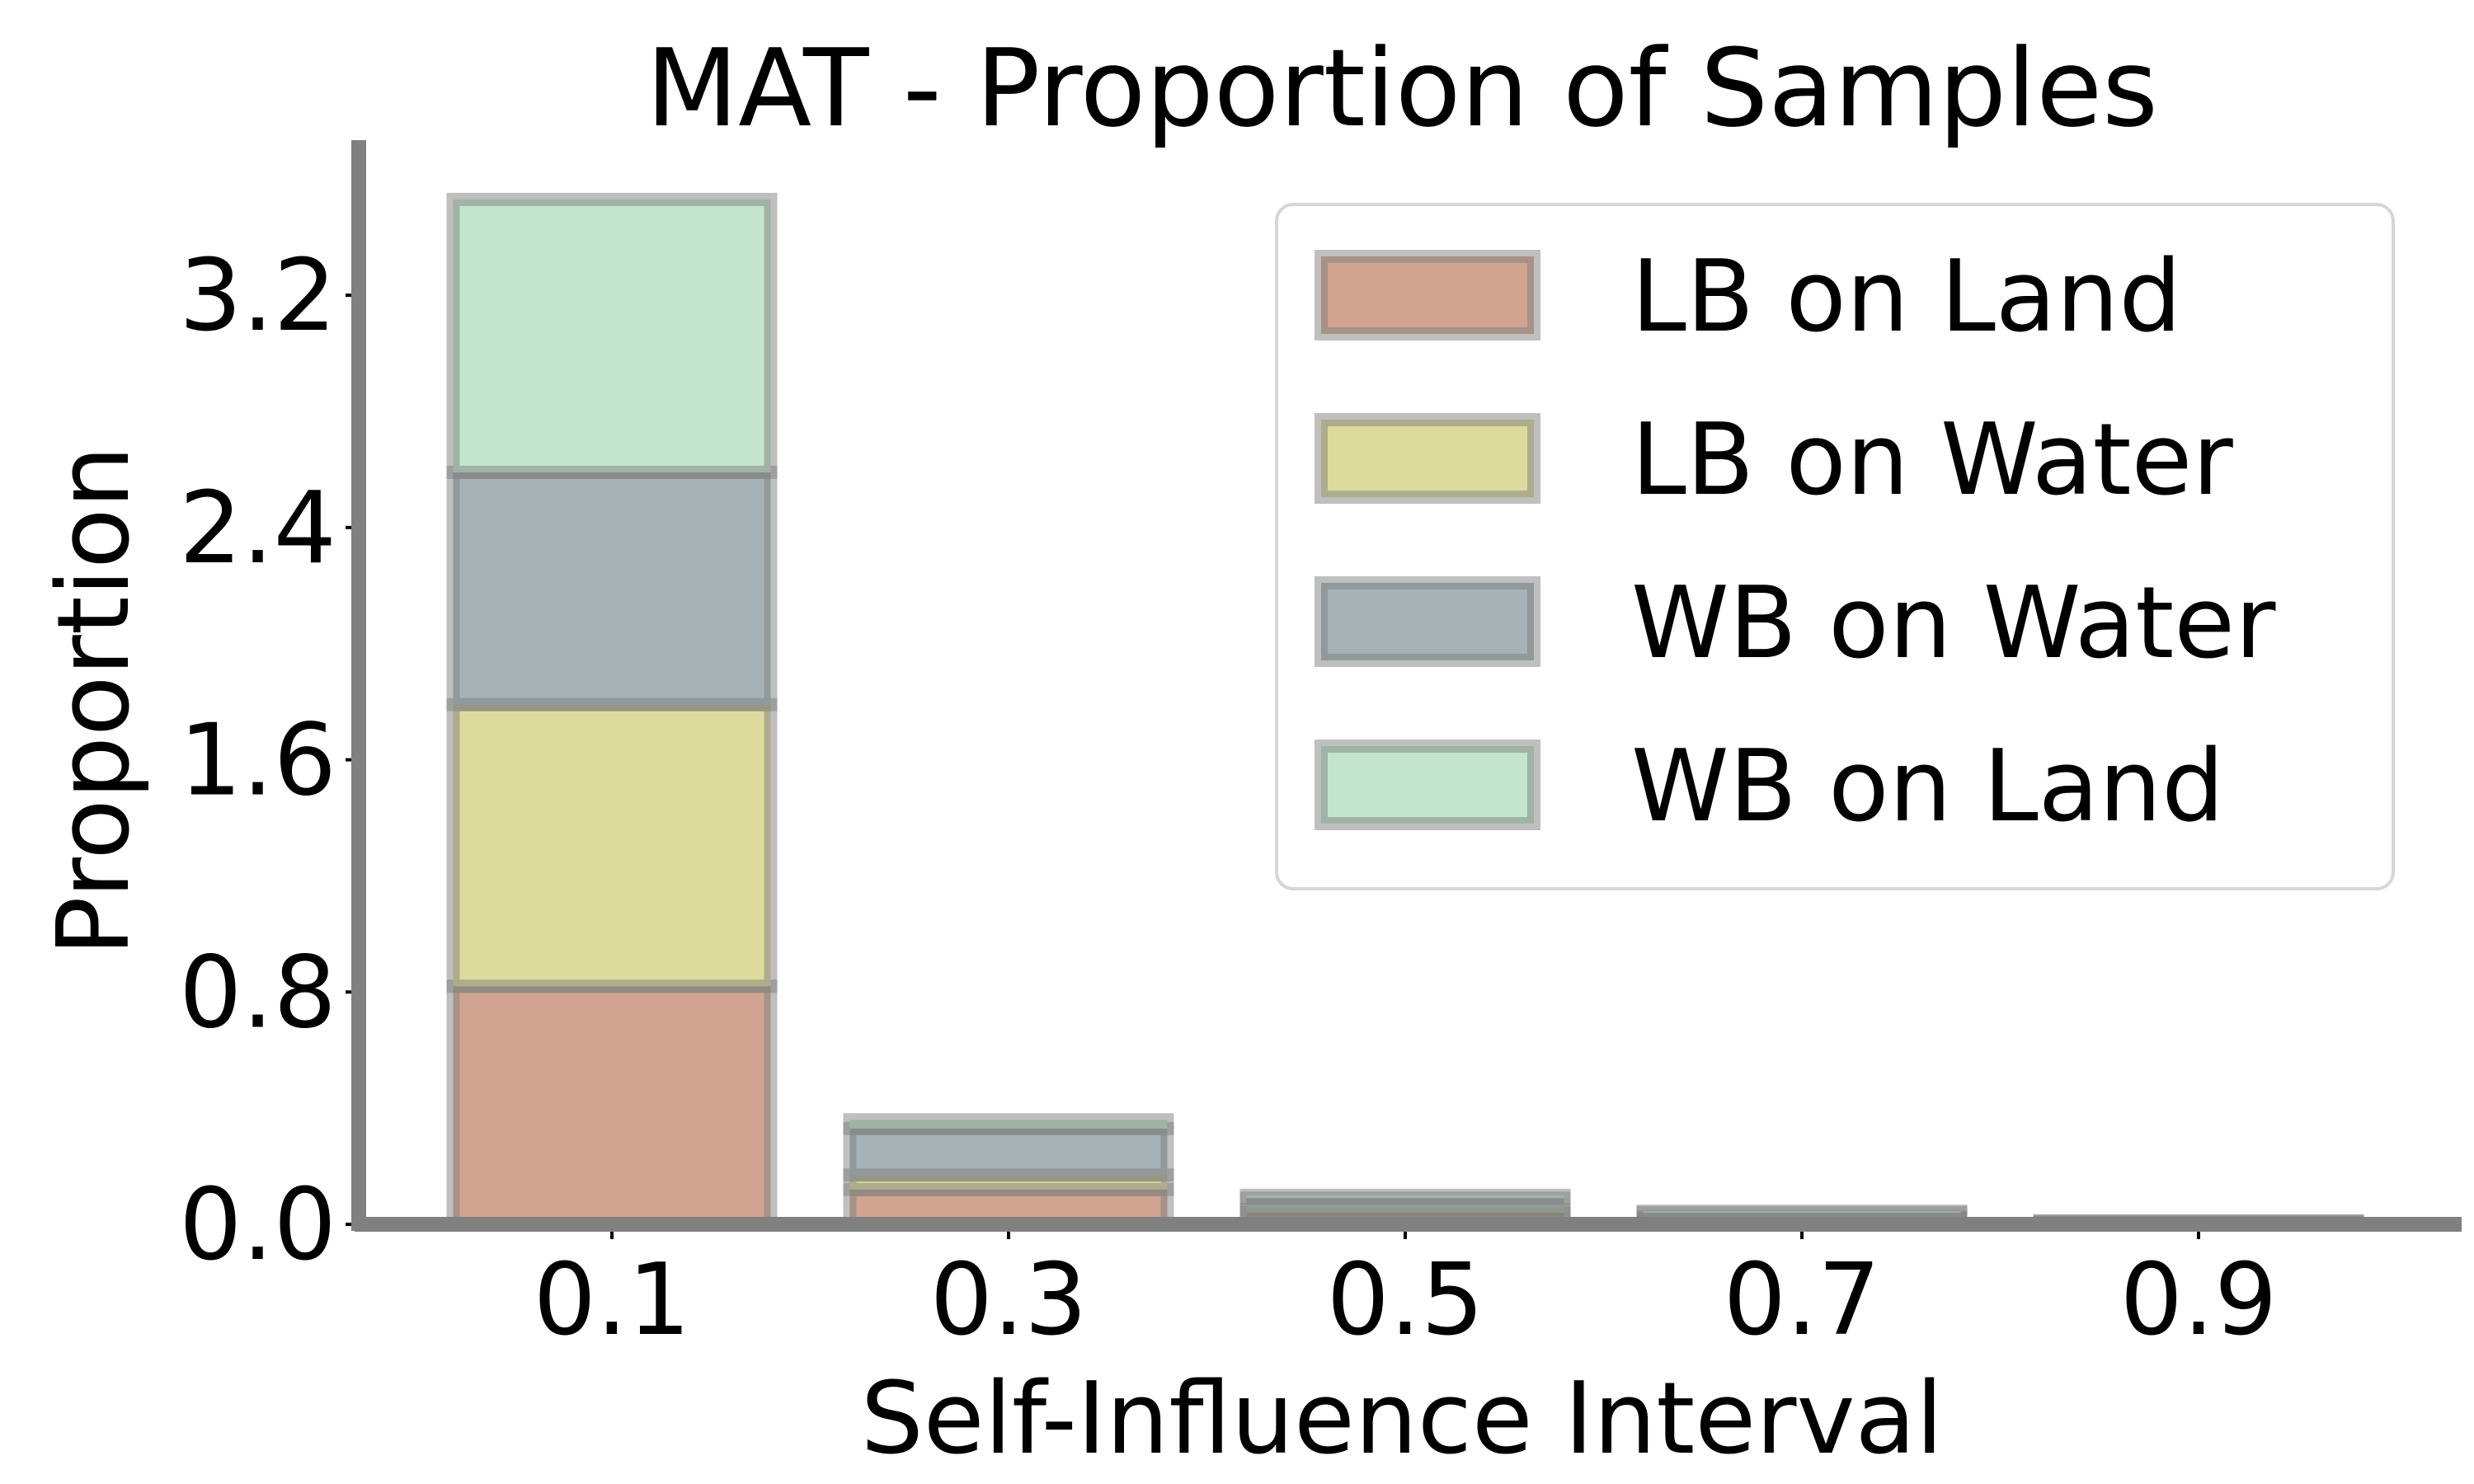 The width and height of the screenshot is (2474, 1484). What do you see at coordinates (257, 529) in the screenshot?
I see `y-tick-label: 2.4` at bounding box center [257, 529].